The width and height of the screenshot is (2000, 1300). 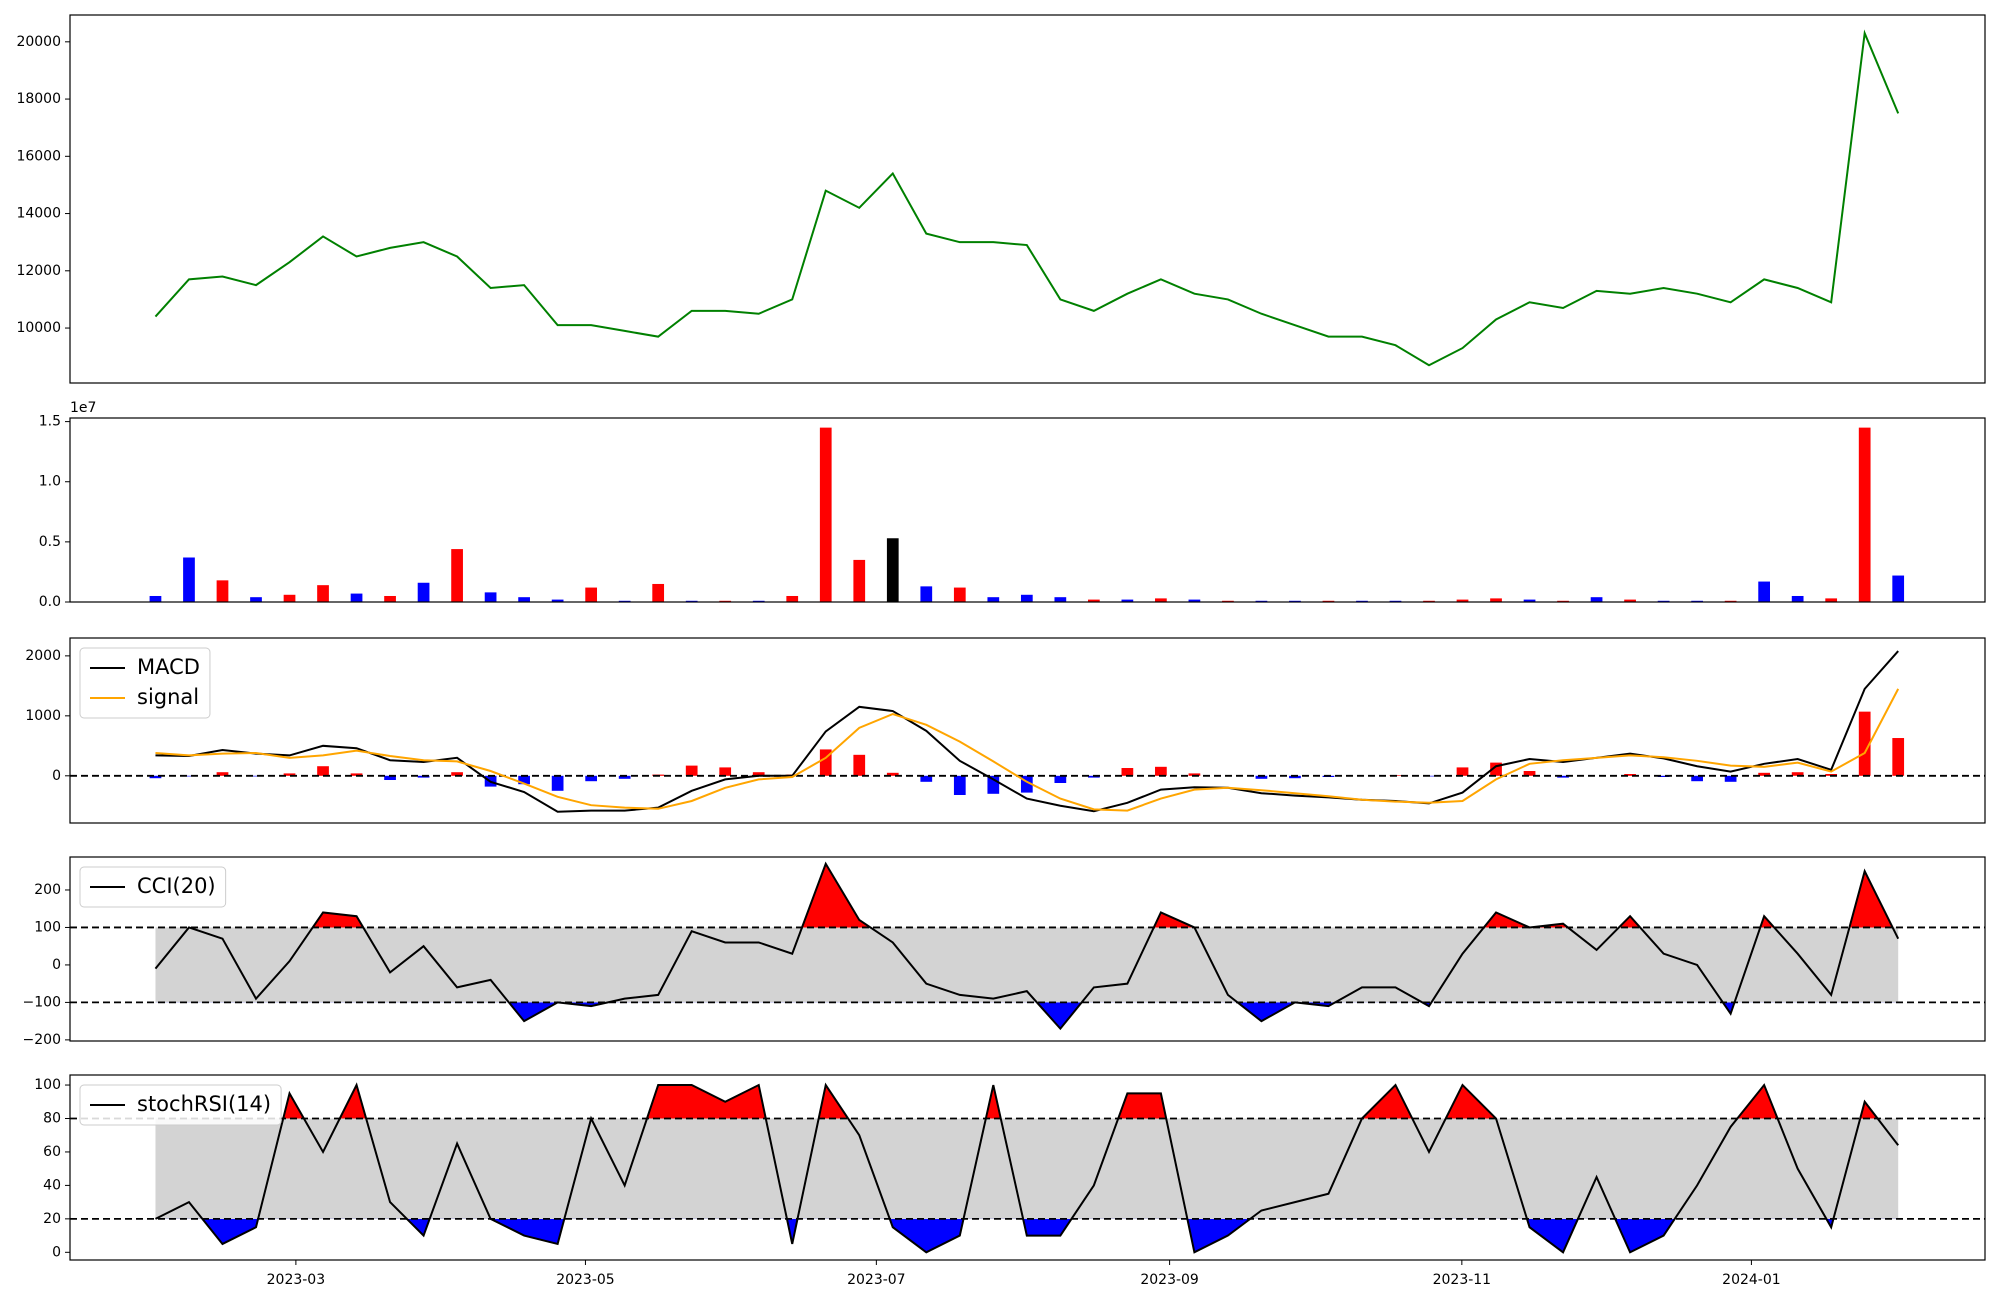 I want to click on x-tick-label: 2024-01, so click(x=1751, y=1280).